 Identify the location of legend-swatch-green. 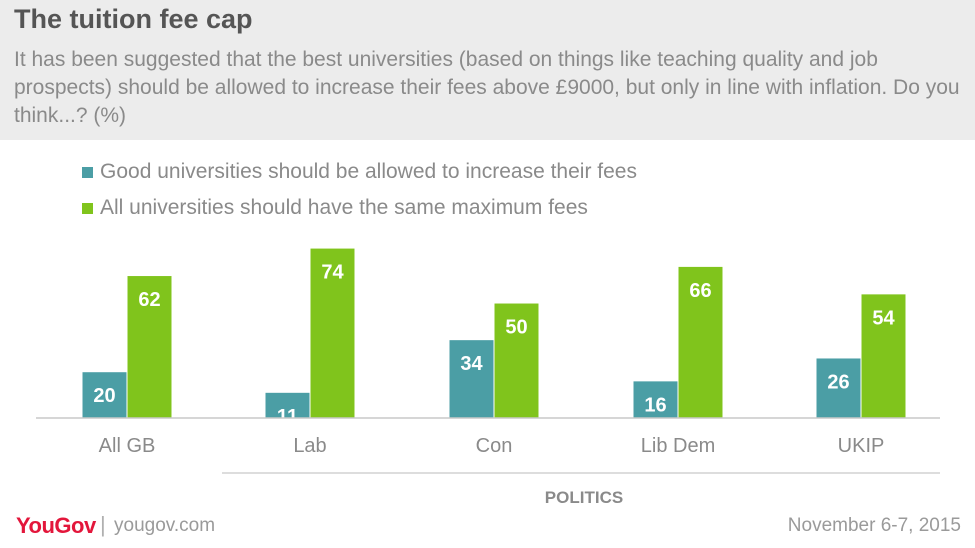
(87, 208).